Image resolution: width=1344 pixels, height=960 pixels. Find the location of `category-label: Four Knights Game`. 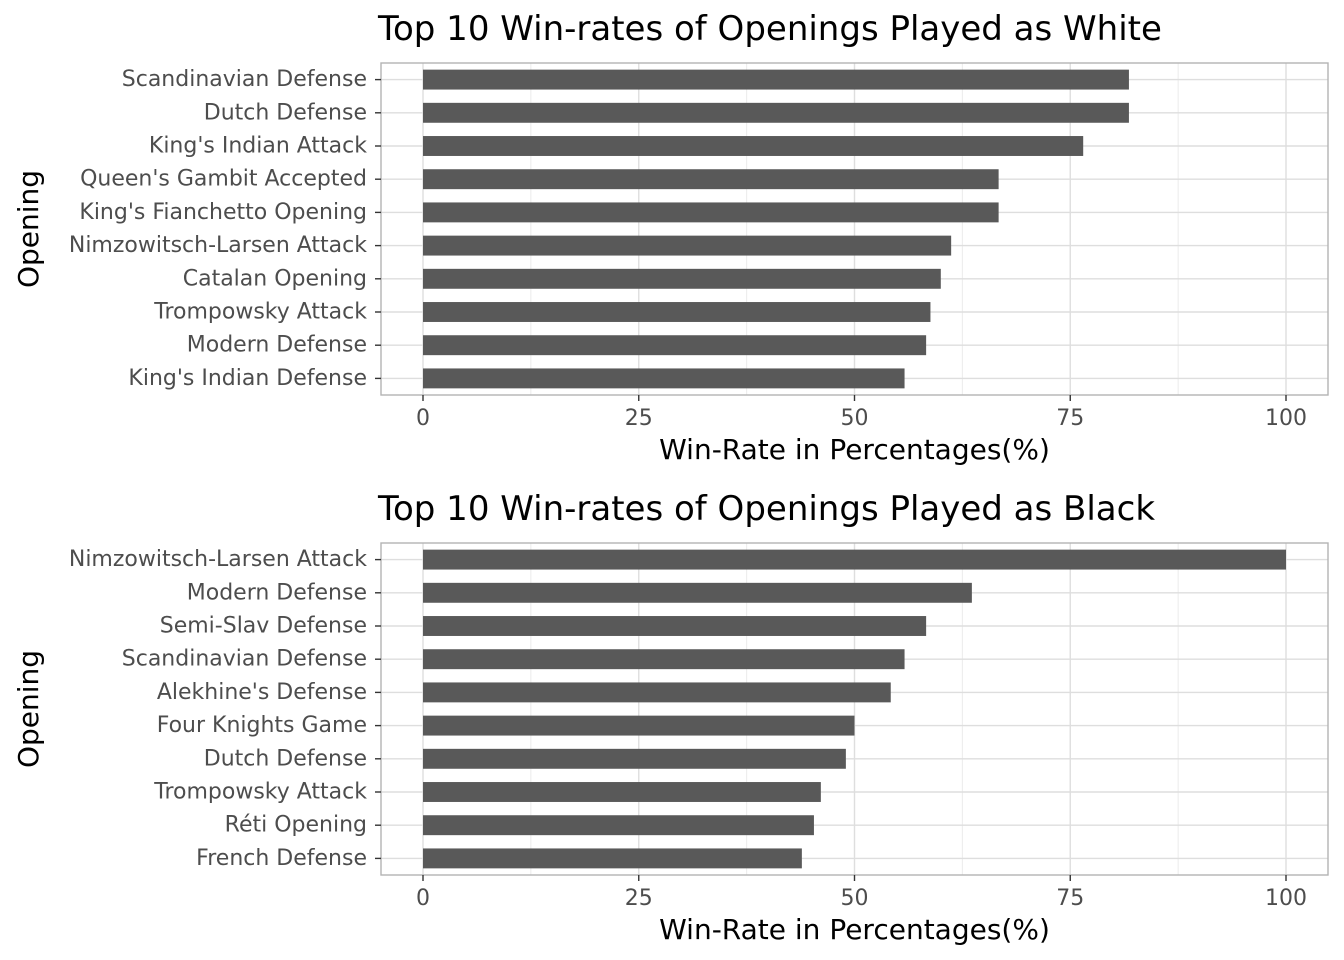

category-label: Four Knights Game is located at coordinates (262, 725).